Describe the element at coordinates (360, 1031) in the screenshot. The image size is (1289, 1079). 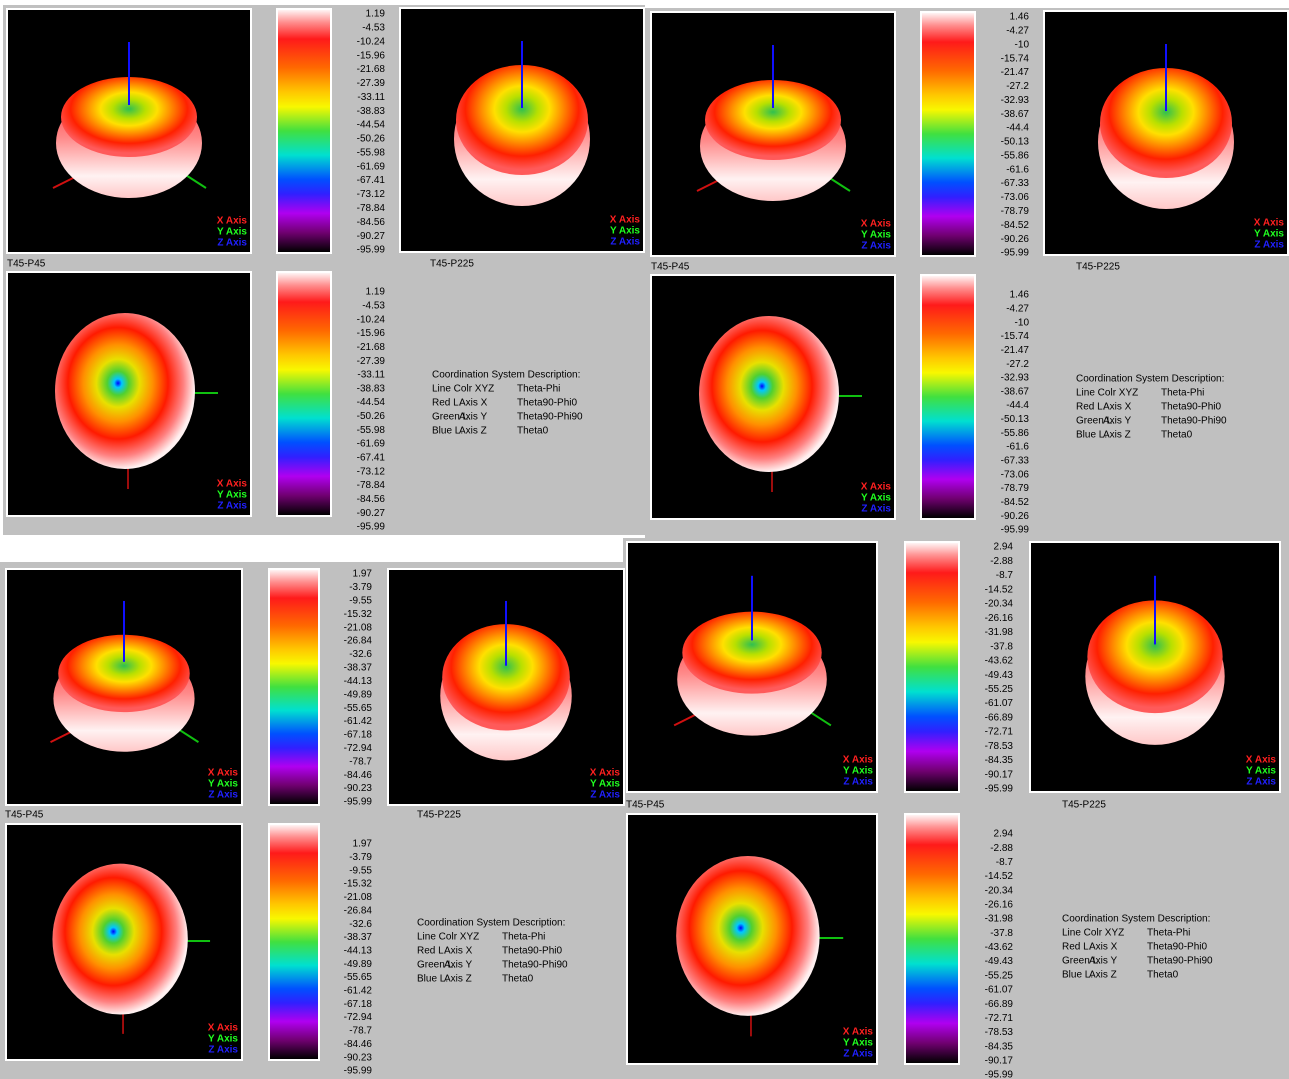
I see `scale-label: -78.7` at that location.